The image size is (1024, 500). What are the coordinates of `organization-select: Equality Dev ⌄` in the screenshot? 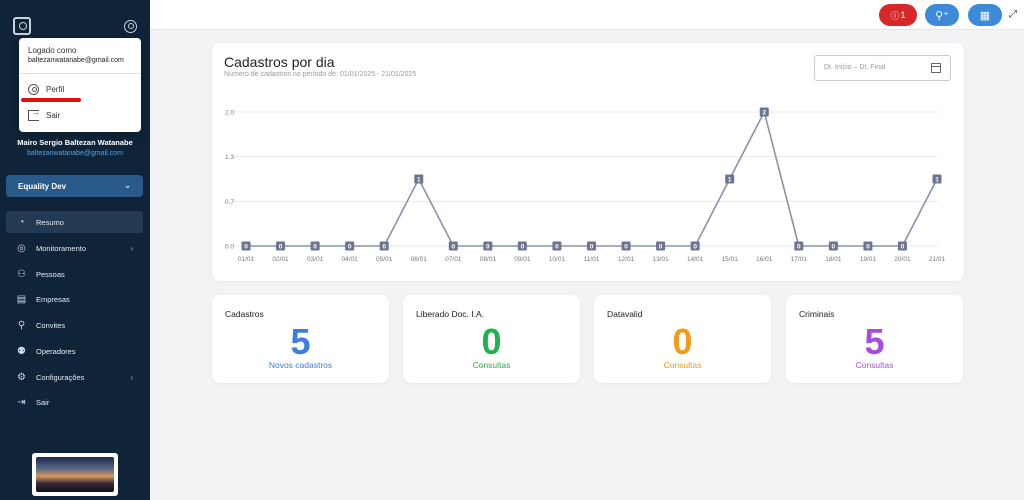 It's located at (74, 186).